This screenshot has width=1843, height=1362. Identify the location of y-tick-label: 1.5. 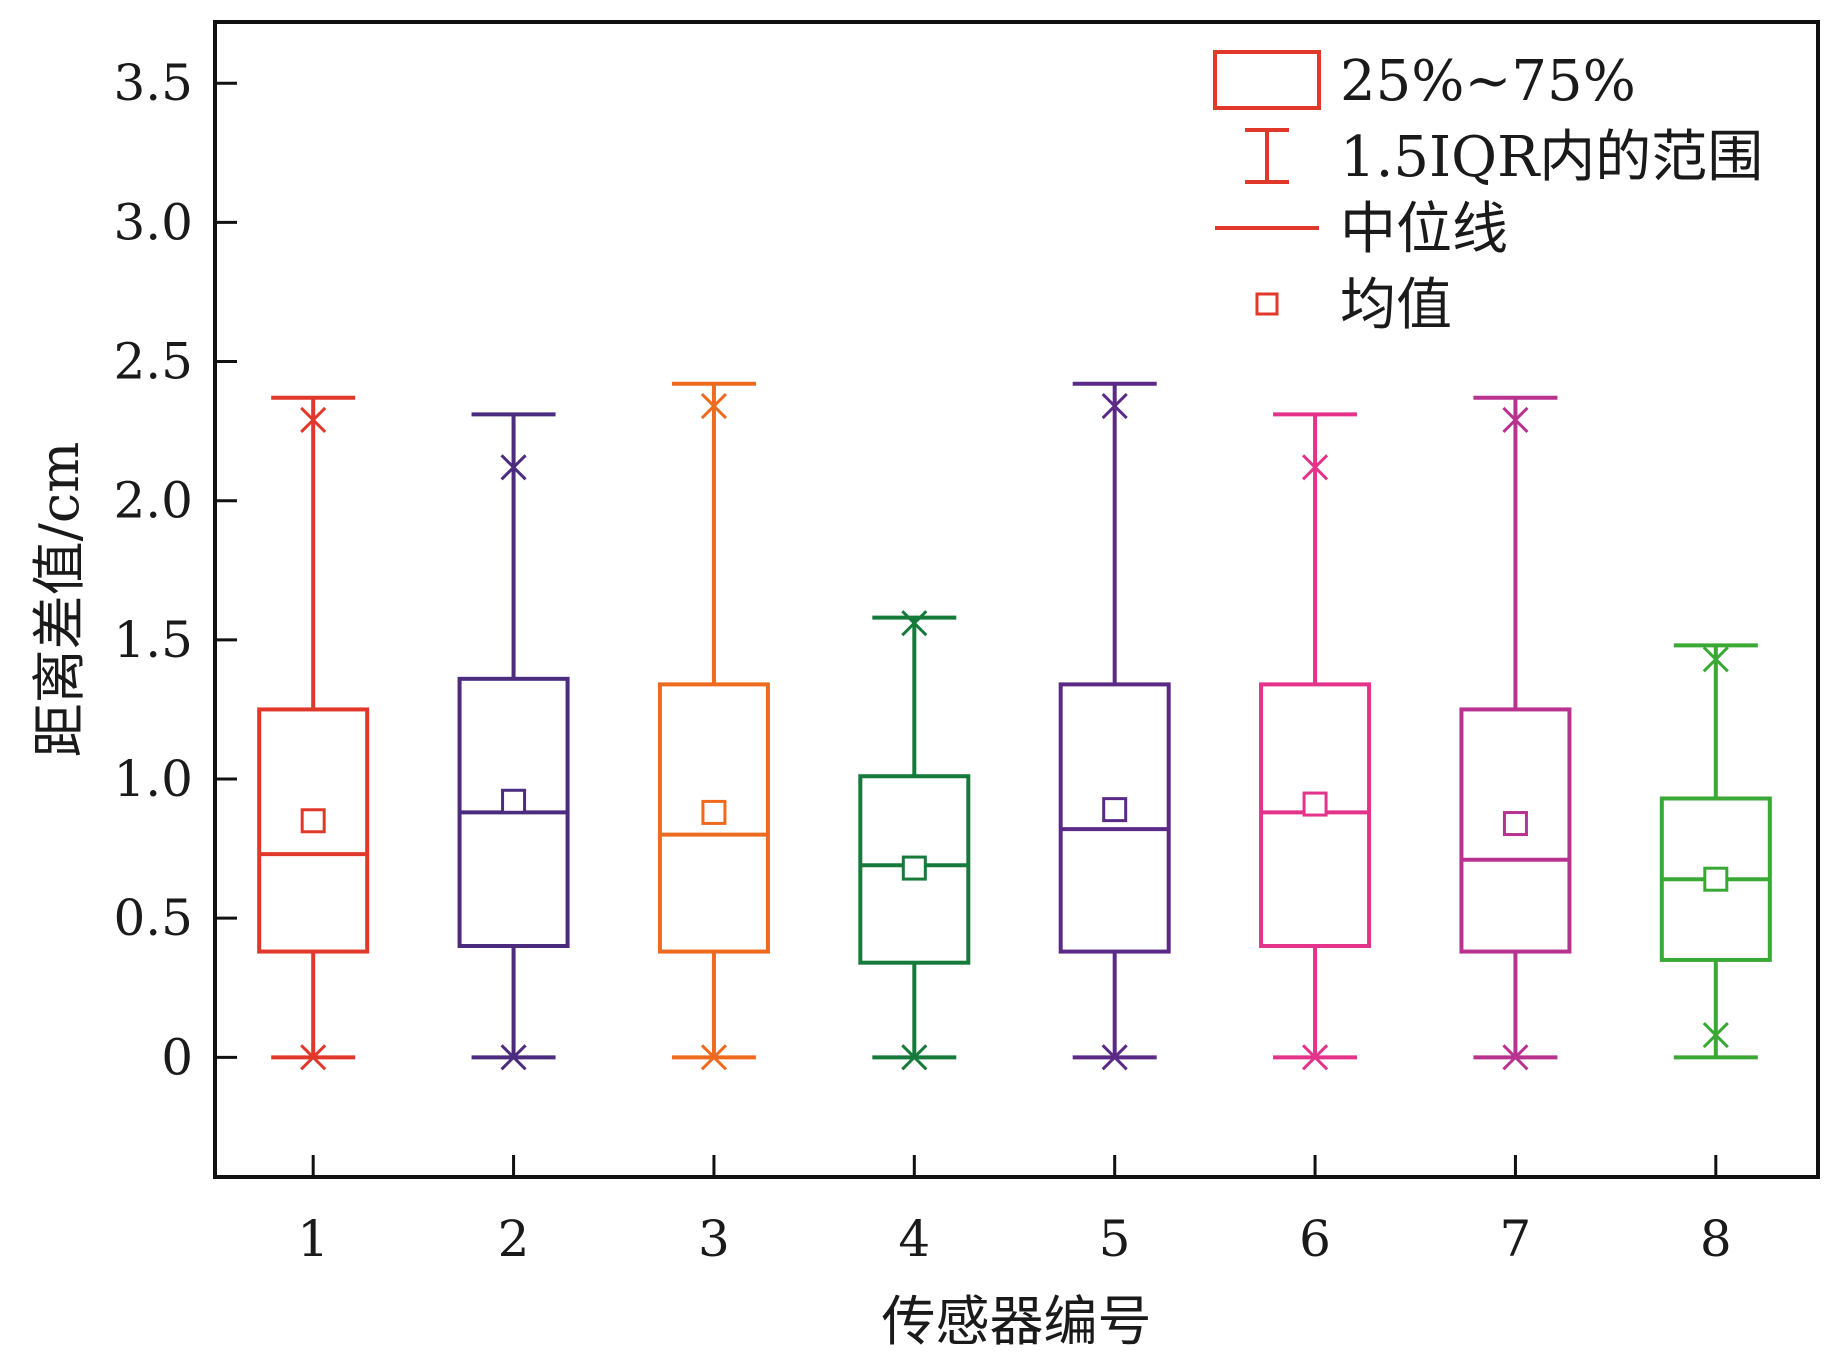
(153, 640).